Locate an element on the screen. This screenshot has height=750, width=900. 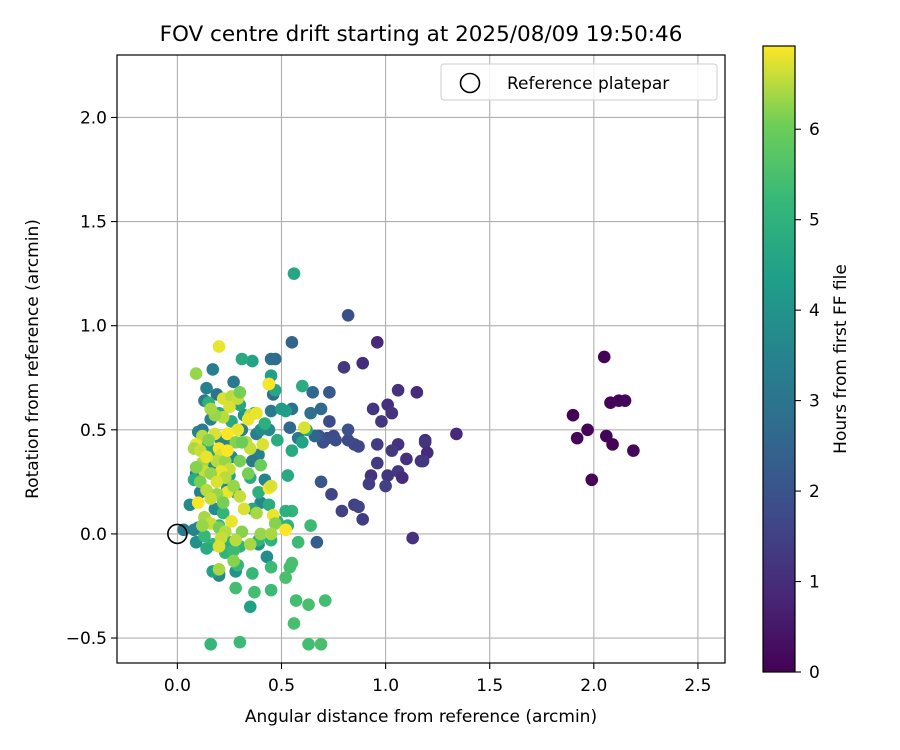
colorbar-tick-label: 4 is located at coordinates (814, 311).